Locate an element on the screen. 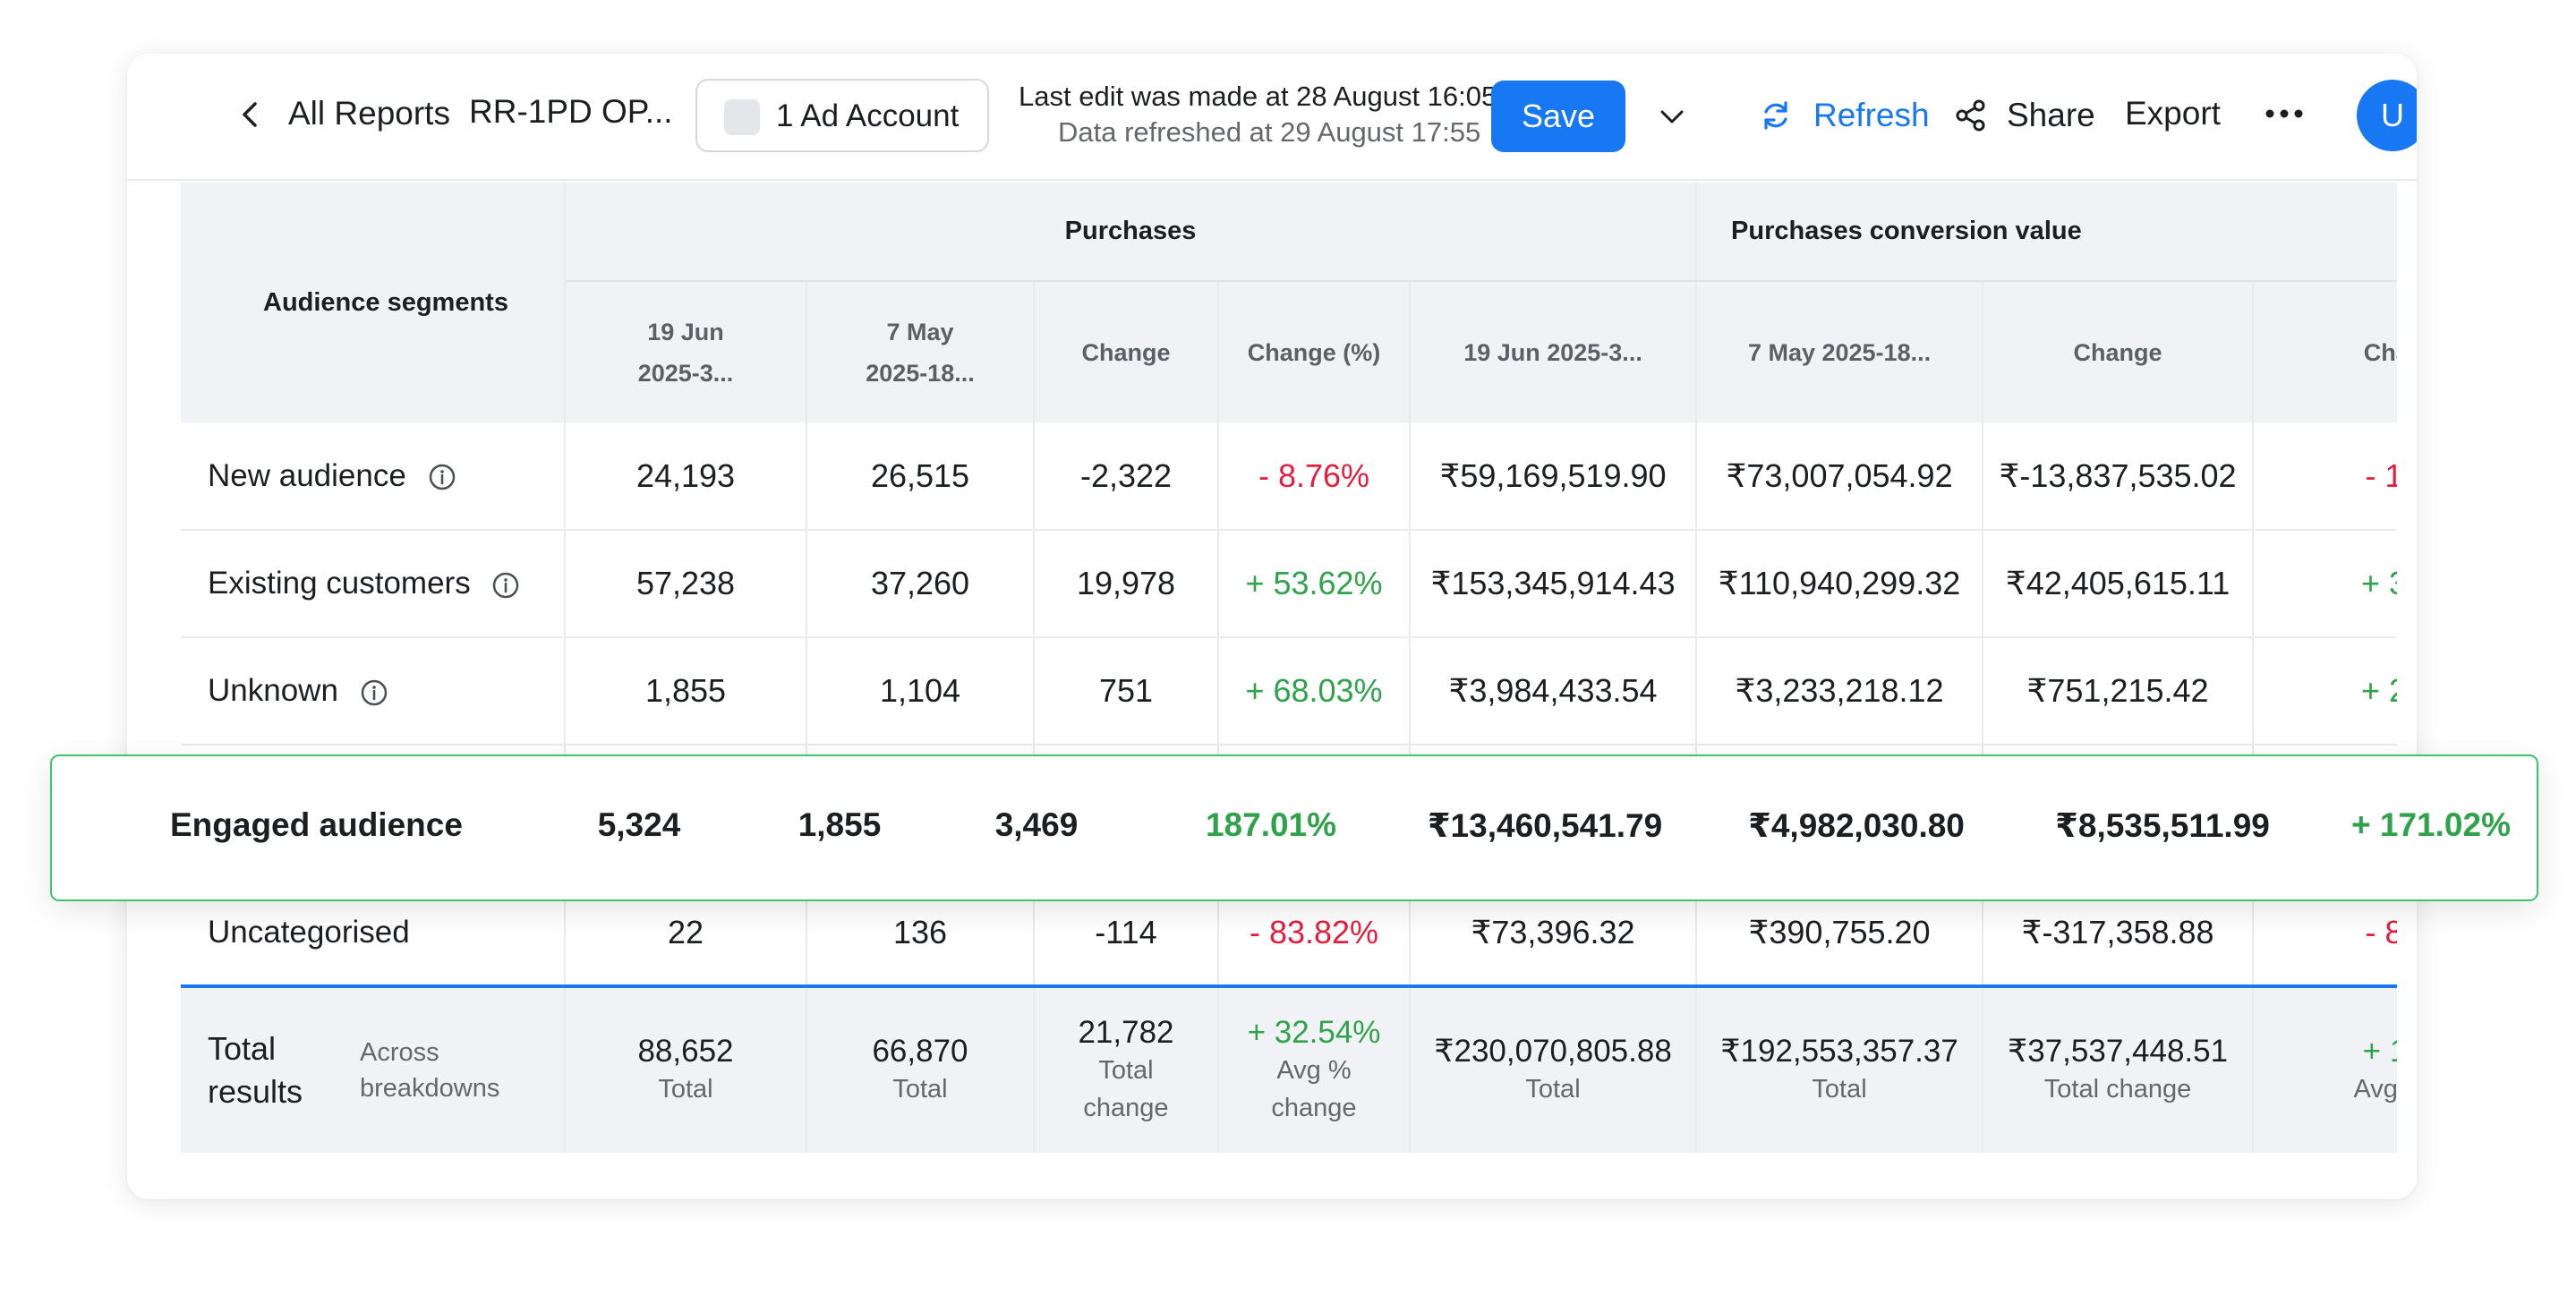 The width and height of the screenshot is (2576, 1304). total-change-pct: + 19.50 is located at coordinates (2379, 1051).